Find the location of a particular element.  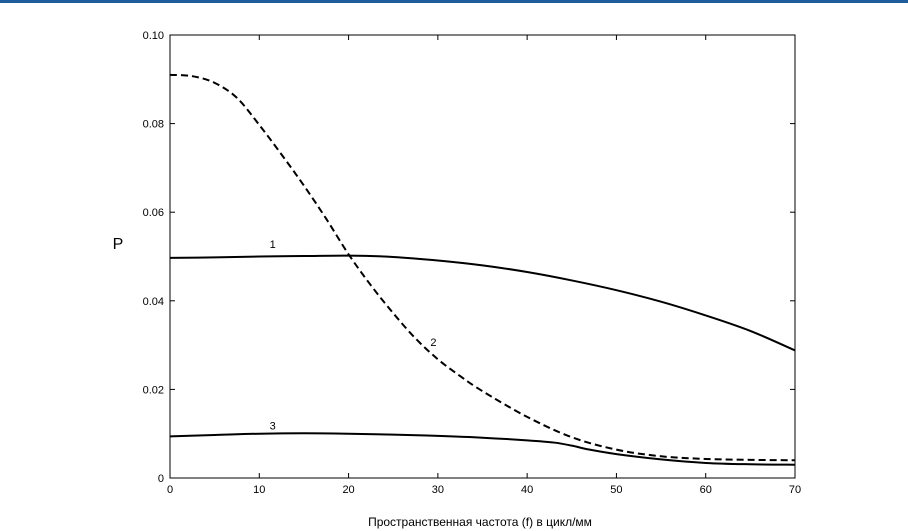

x-tick-label: 0 is located at coordinates (170, 490).